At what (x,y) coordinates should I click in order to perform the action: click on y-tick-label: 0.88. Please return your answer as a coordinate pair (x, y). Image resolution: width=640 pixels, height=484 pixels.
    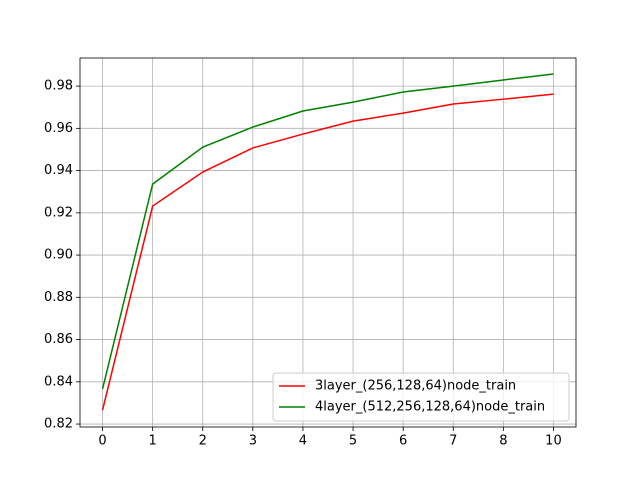
    Looking at the image, I should click on (58, 297).